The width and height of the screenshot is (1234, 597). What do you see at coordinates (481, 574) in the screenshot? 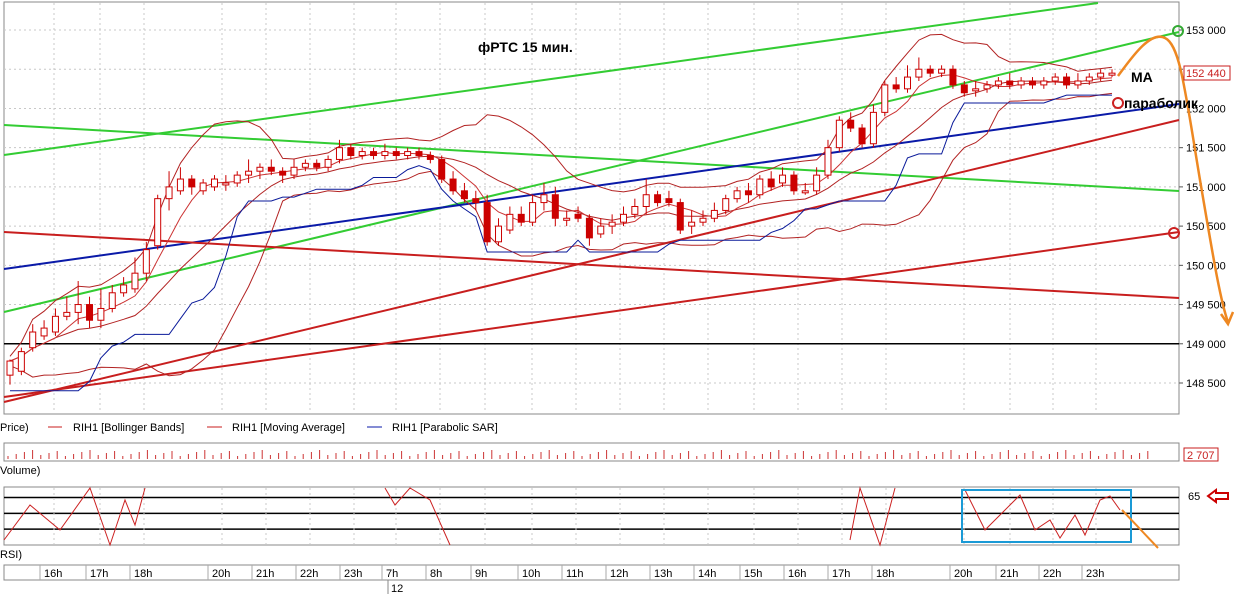
I see `time-label: 9h` at bounding box center [481, 574].